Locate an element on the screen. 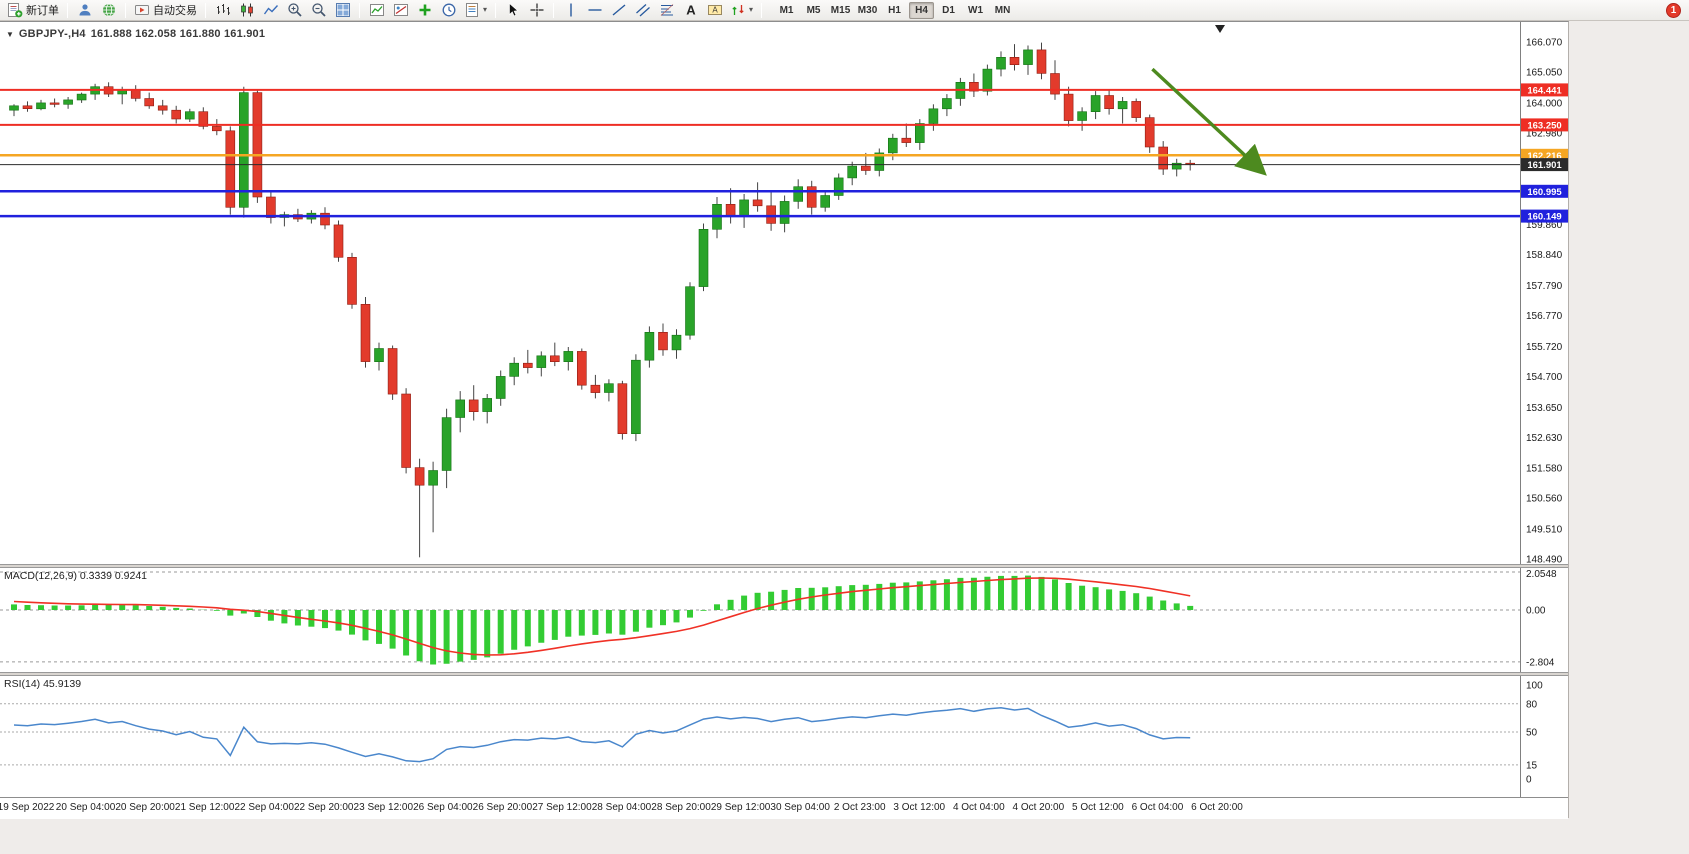 The height and width of the screenshot is (854, 1689). price-axis-label: 154.700 is located at coordinates (1544, 377).